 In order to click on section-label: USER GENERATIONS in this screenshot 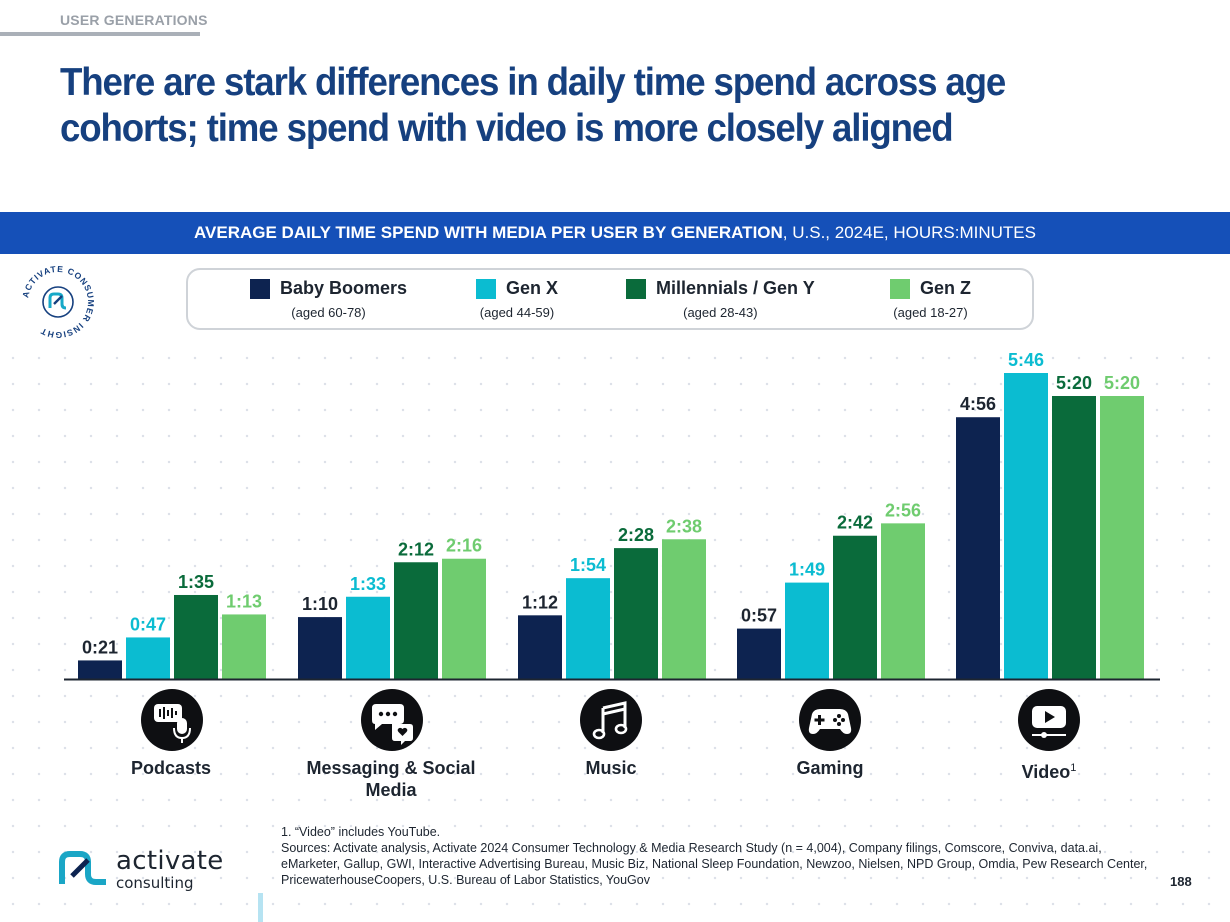, I will do `click(134, 20)`.